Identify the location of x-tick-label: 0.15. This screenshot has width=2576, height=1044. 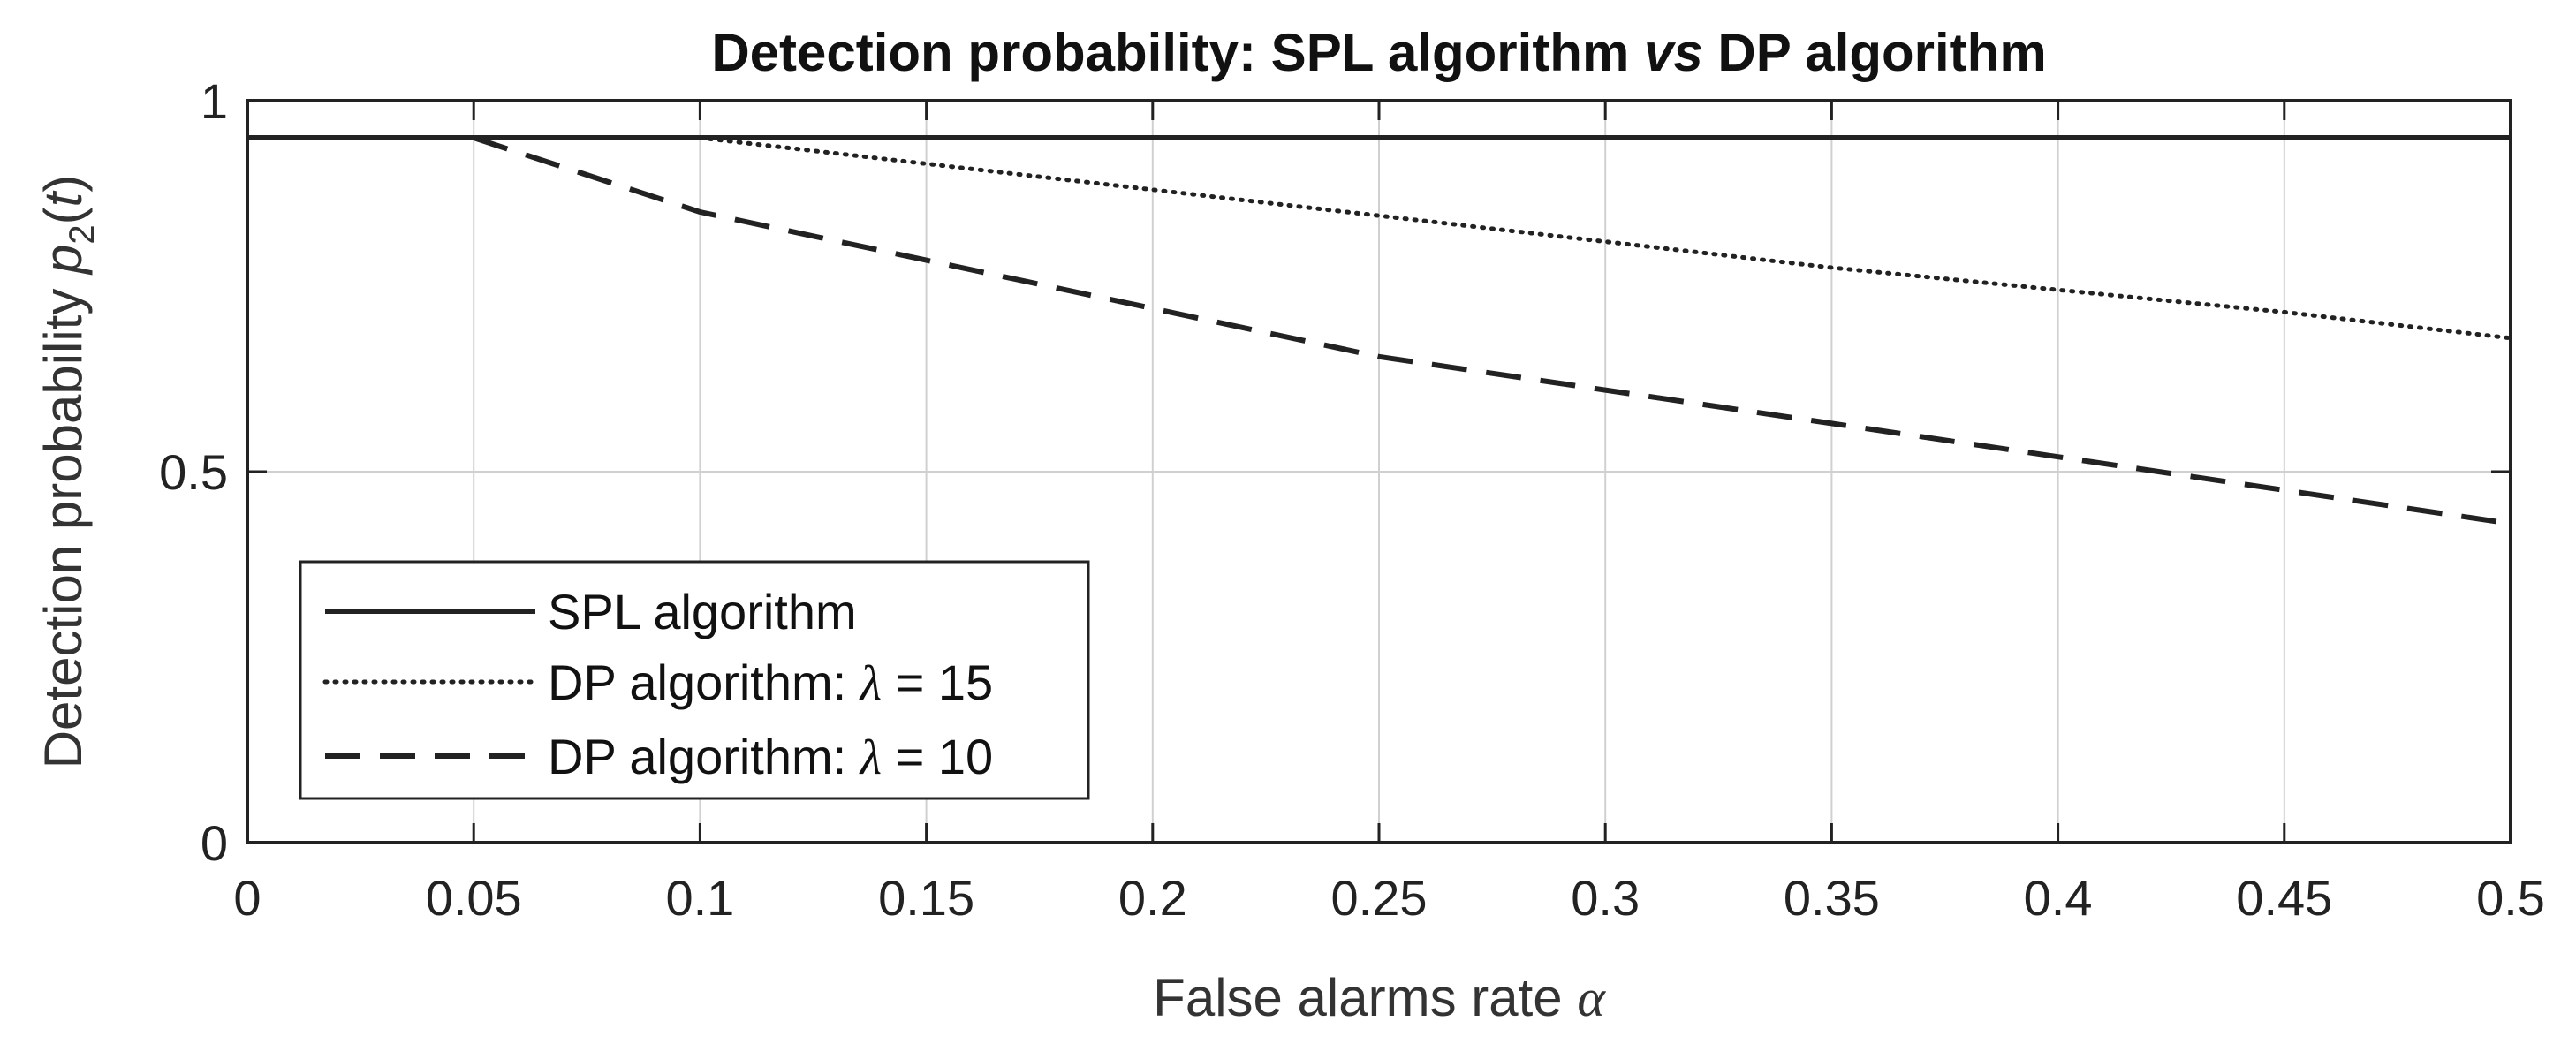
(926, 898).